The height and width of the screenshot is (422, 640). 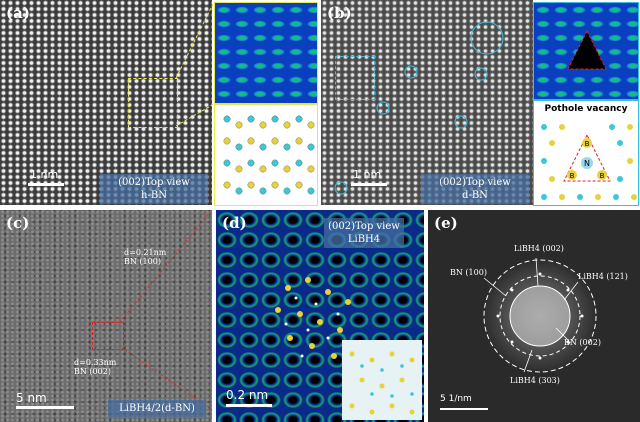 What do you see at coordinates (154, 189) in the screenshot?
I see `panel-a-caption: (002)Top view h-BN` at bounding box center [154, 189].